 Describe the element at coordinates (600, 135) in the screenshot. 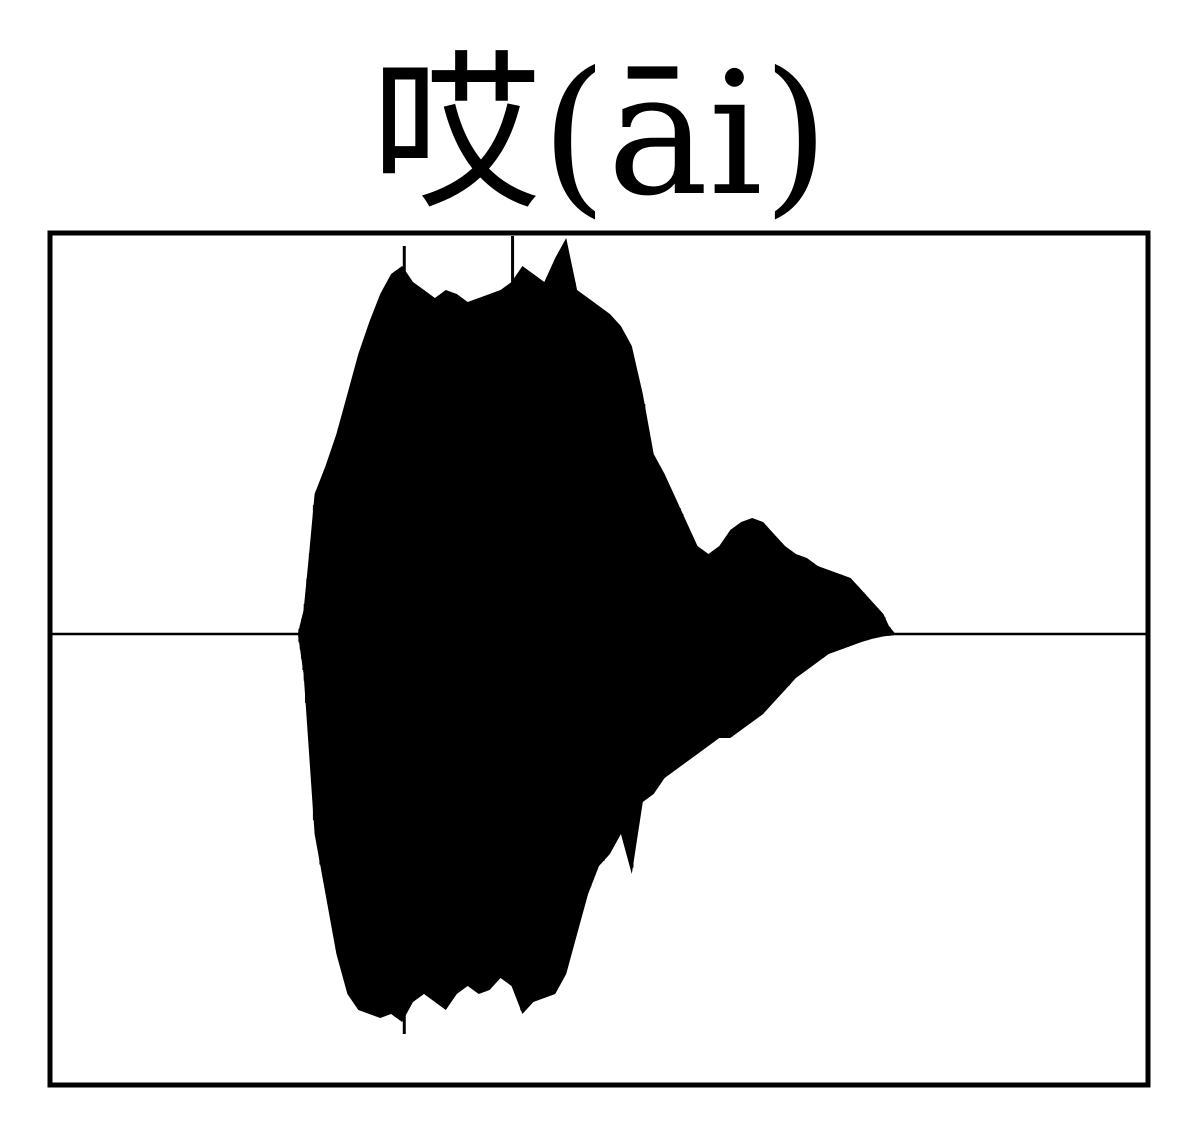

I see `chart-title: 哎(āi)` at that location.